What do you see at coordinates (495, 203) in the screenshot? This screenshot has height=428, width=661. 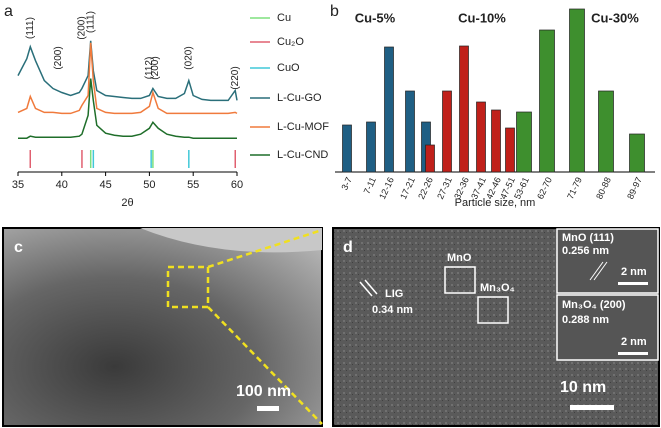 I see `x-axis-label: Particle size, nm` at bounding box center [495, 203].